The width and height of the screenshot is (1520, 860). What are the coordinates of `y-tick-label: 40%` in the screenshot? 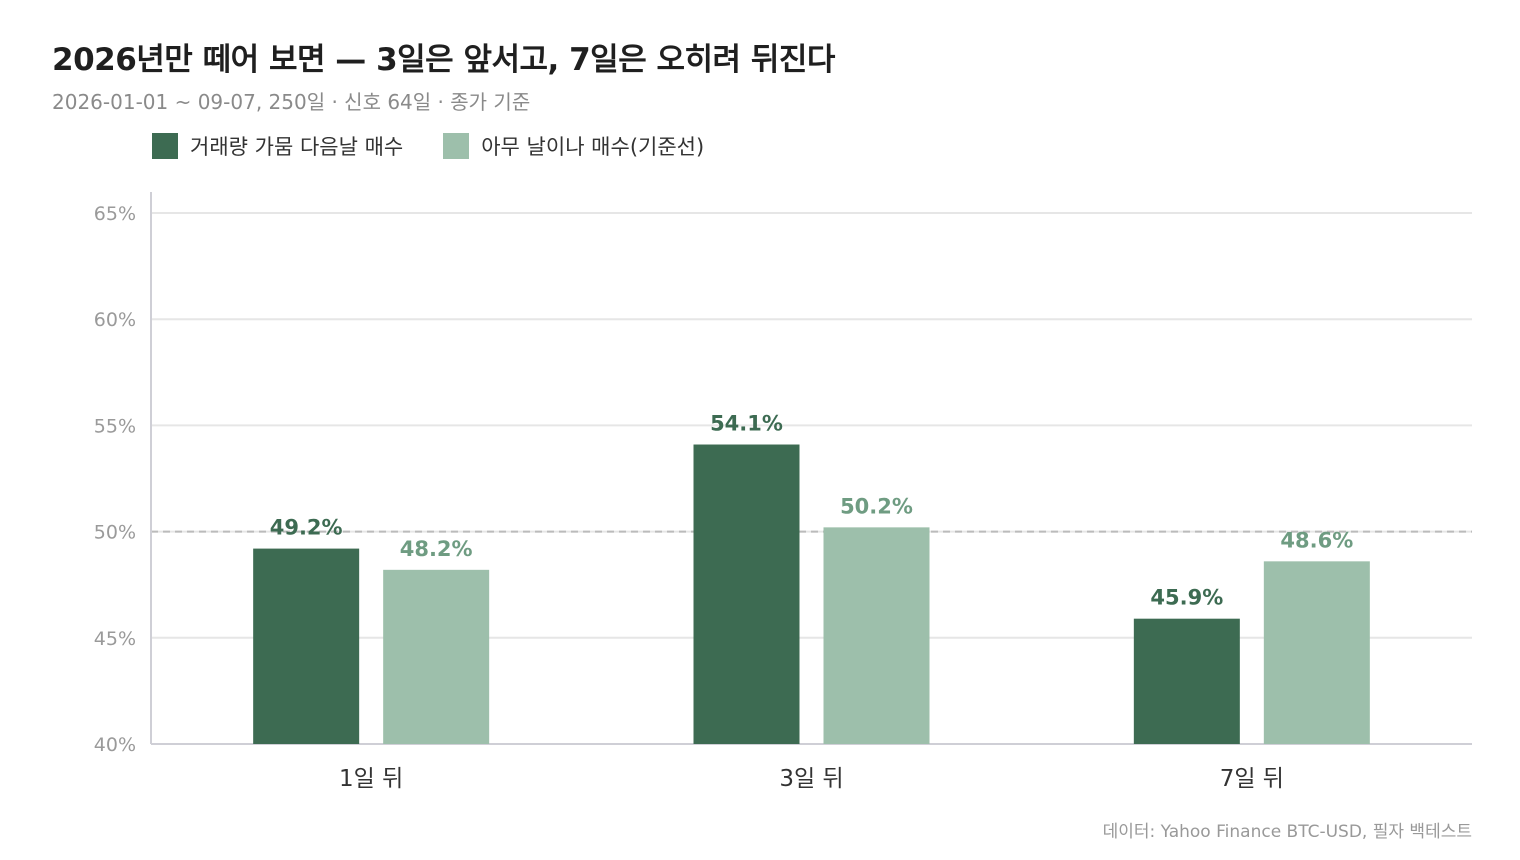 It's located at (115, 745).